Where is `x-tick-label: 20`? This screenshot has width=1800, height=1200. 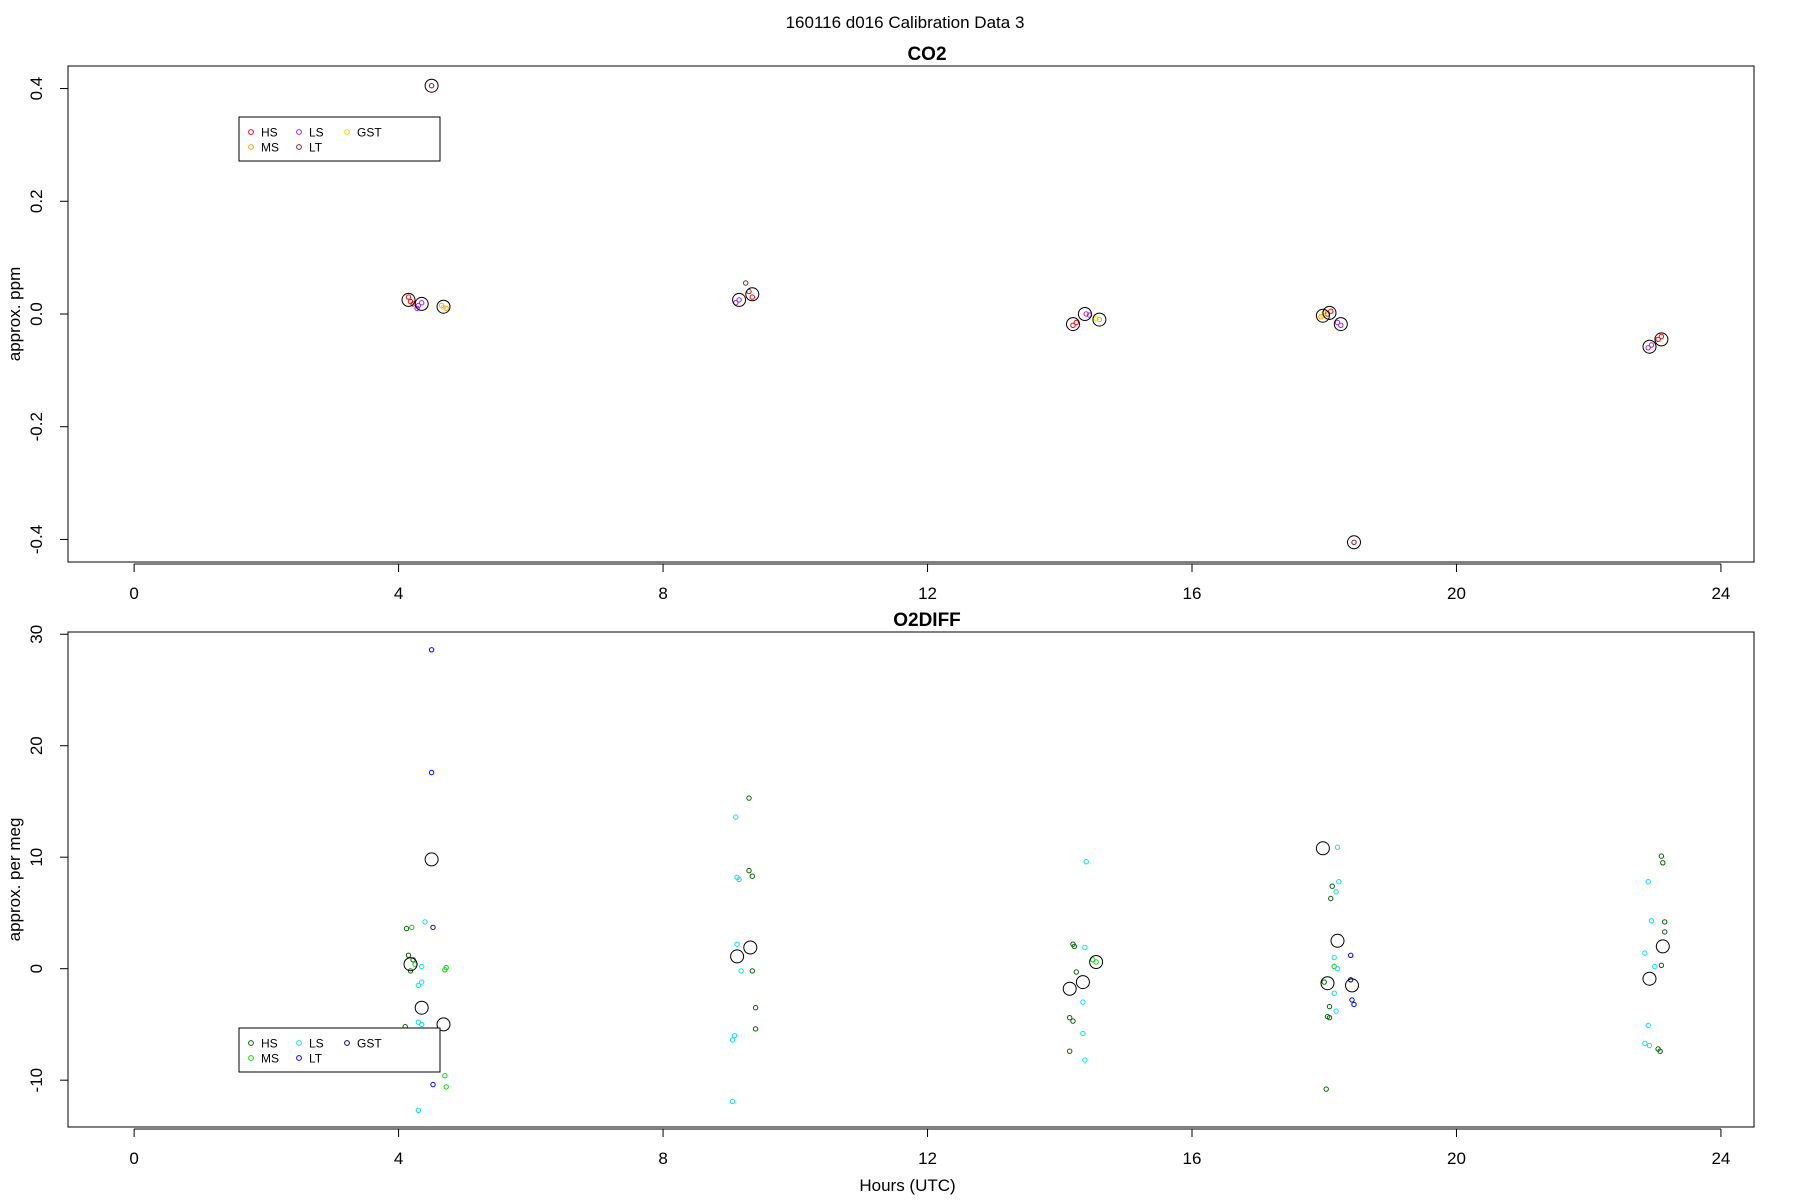 x-tick-label: 20 is located at coordinates (1456, 1158).